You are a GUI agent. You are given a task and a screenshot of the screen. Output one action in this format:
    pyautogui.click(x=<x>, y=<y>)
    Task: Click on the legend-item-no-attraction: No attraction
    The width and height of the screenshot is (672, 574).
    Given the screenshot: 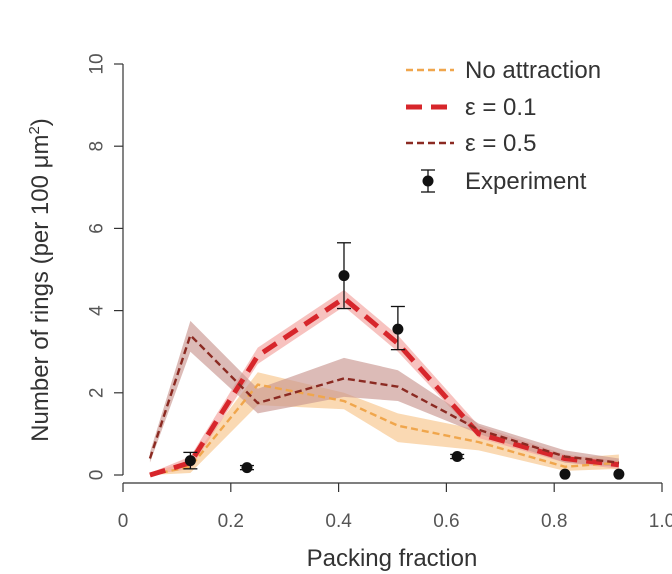 What is the action you would take?
    pyautogui.click(x=503, y=70)
    